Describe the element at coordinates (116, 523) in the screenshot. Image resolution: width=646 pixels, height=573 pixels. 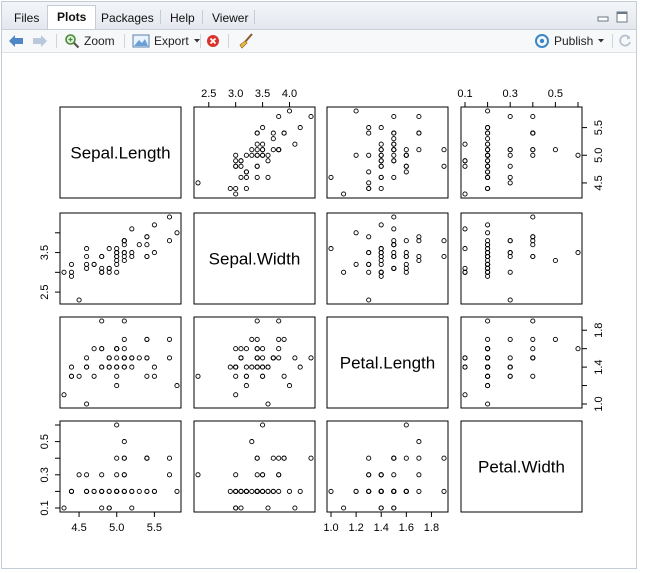
I see `bottom-axis-sepal-length: 4.5 5.0 5.5` at that location.